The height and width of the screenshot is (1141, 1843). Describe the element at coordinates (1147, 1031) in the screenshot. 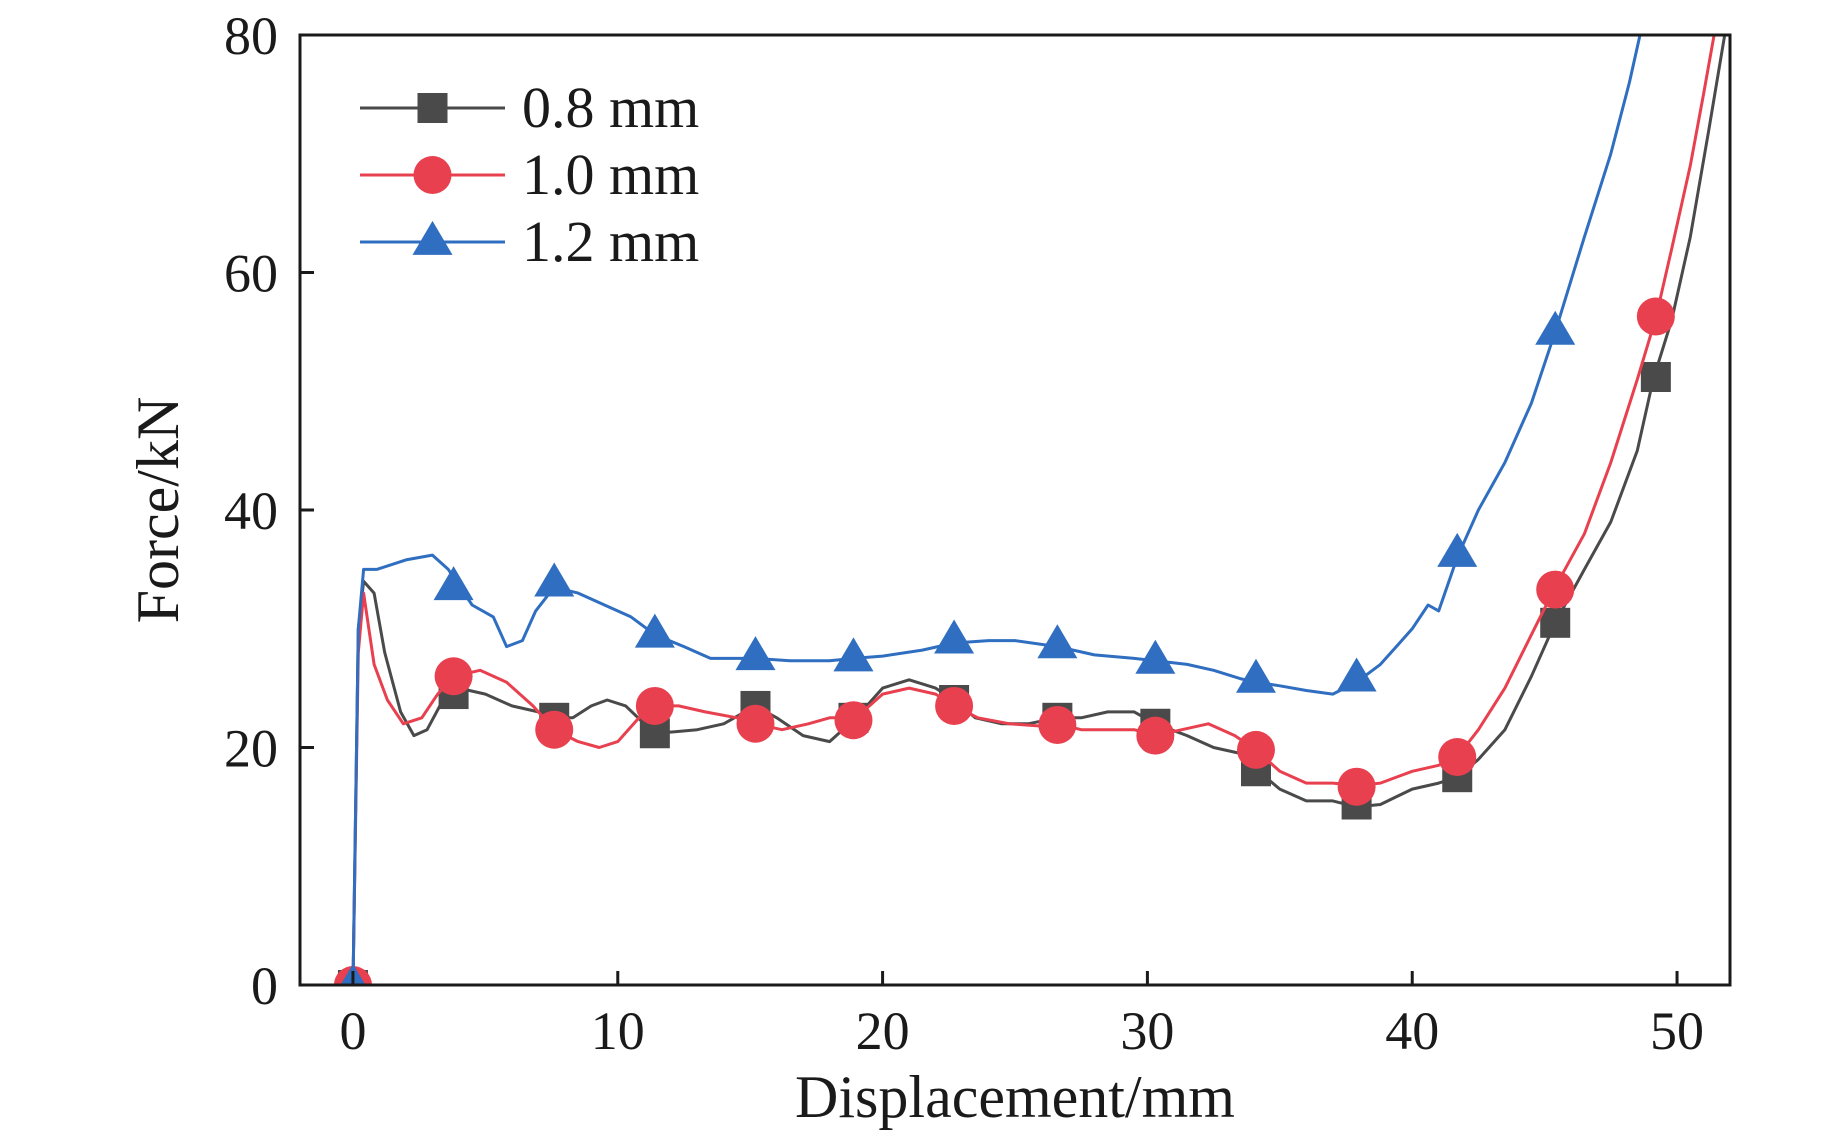

I see `x-tick-label-3: 30` at that location.